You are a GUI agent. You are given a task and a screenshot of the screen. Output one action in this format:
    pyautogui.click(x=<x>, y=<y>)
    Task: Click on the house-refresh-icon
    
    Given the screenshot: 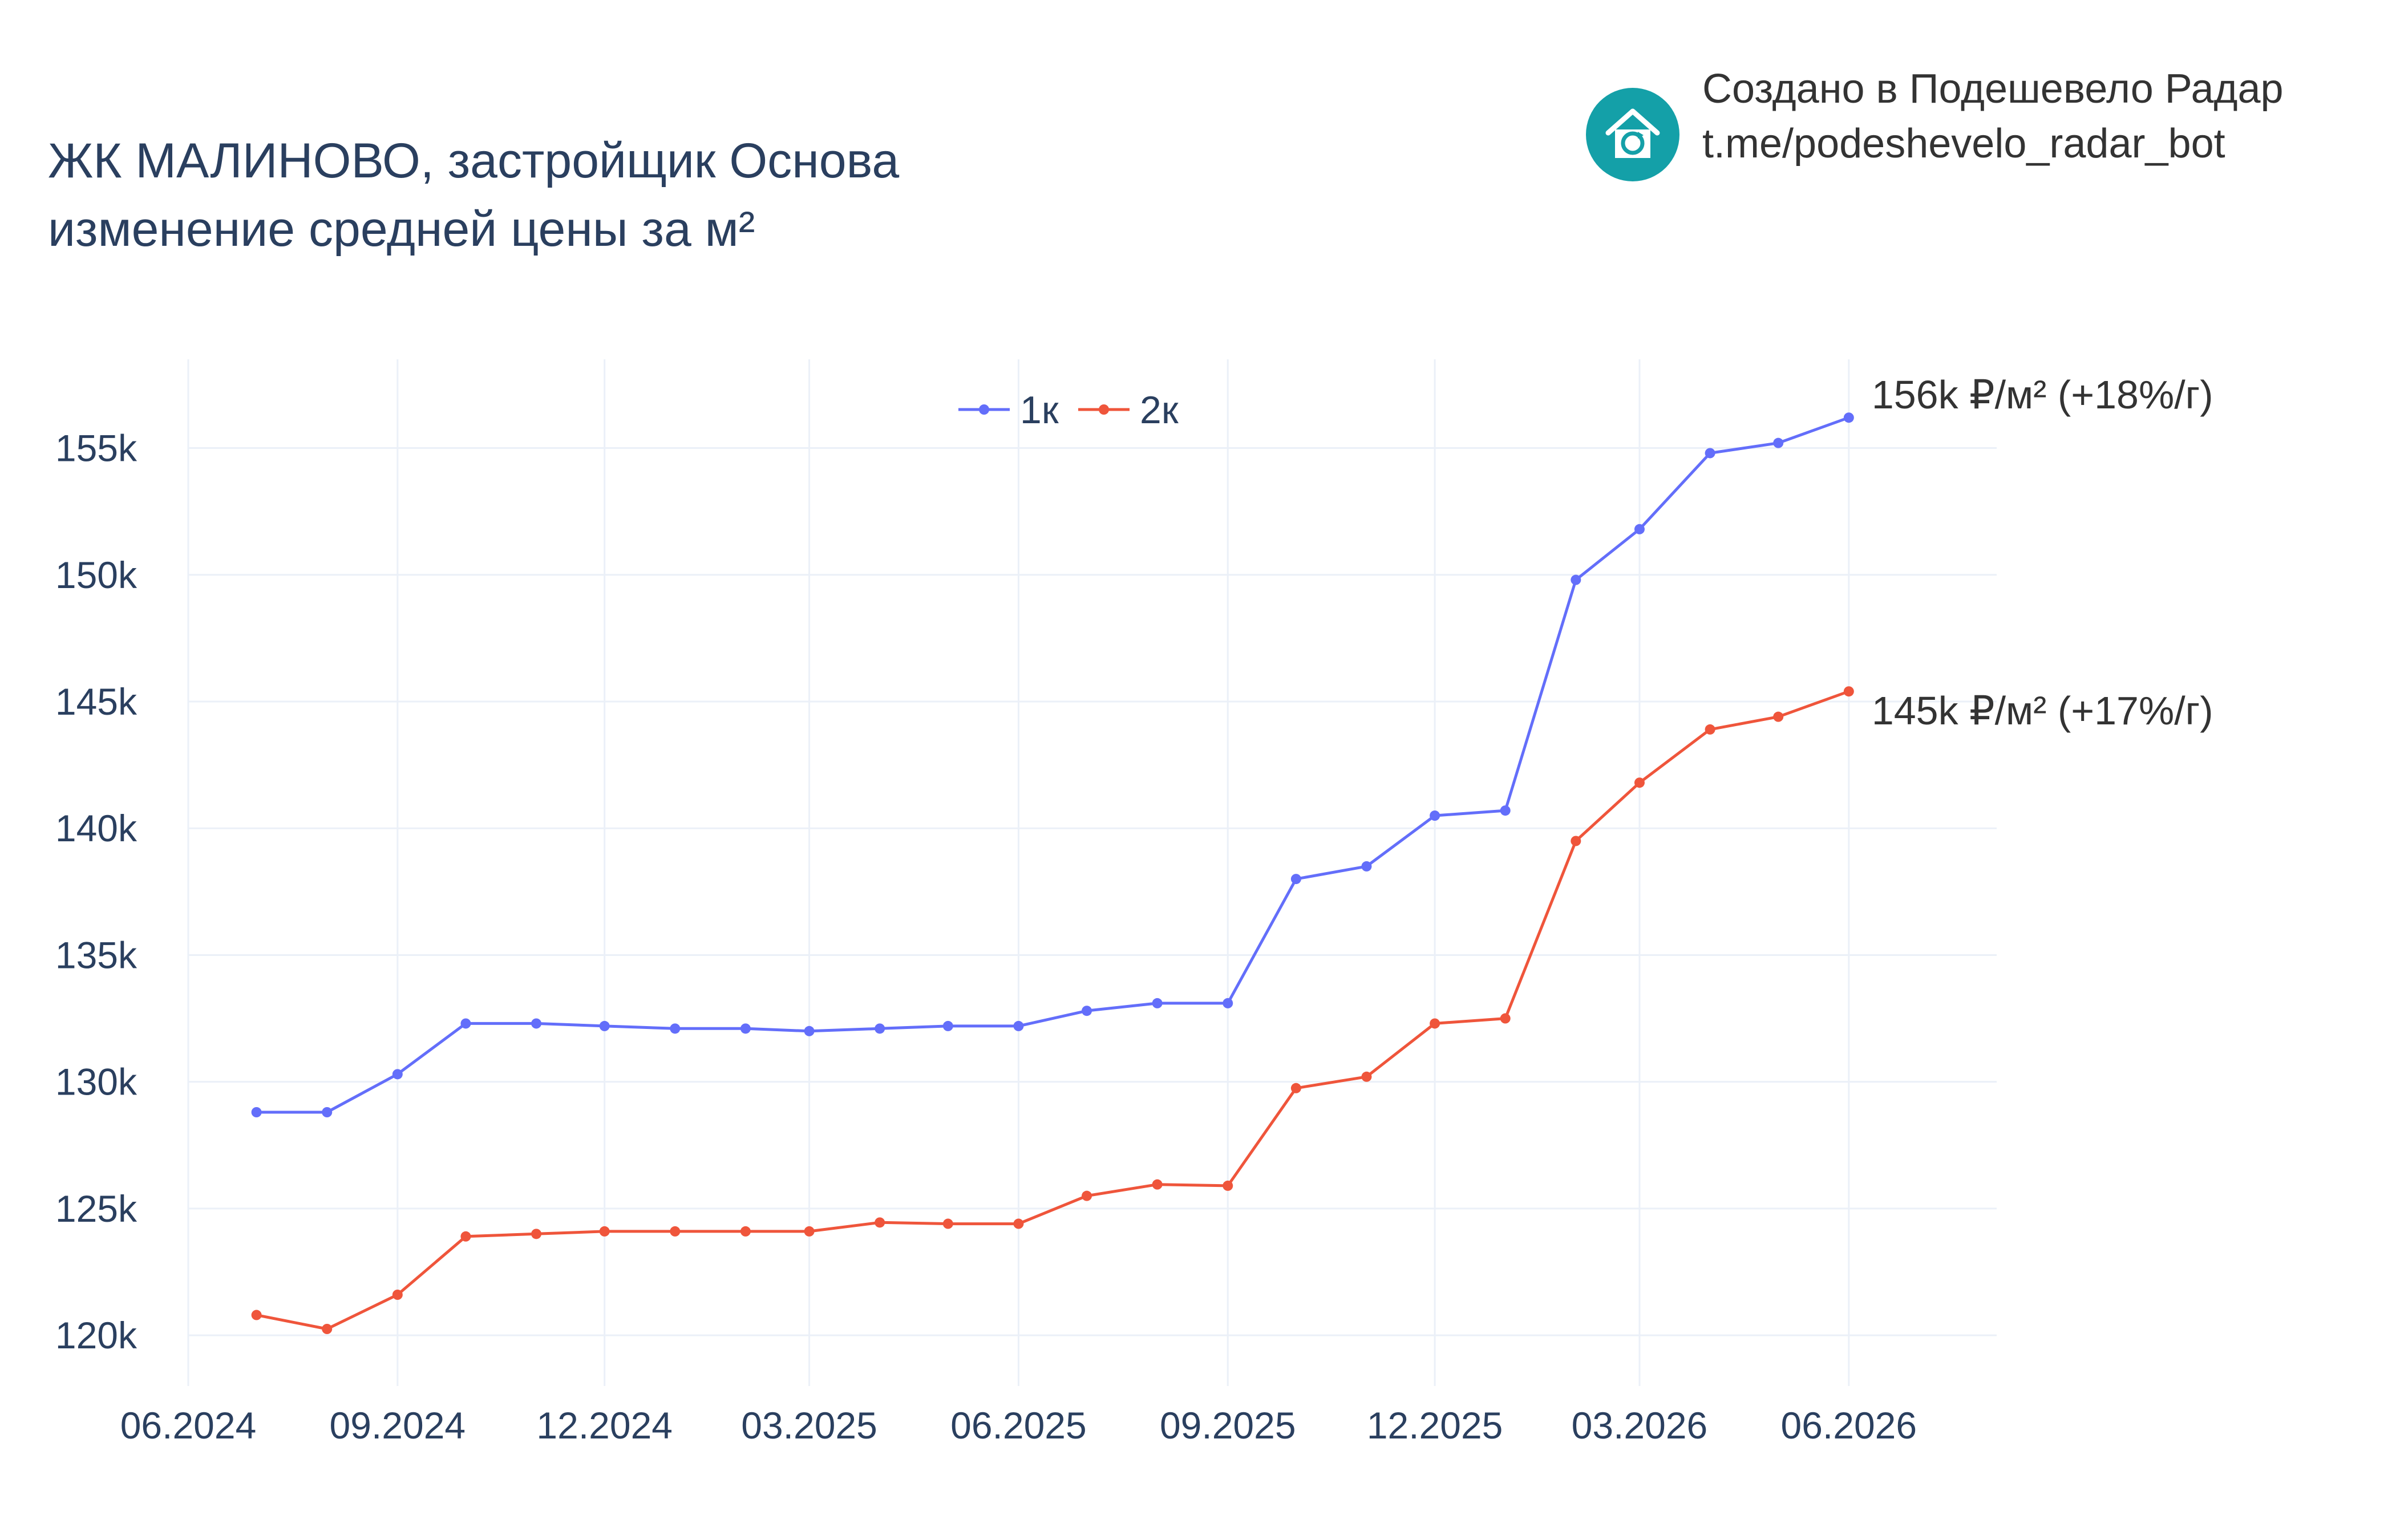 What is the action you would take?
    pyautogui.click(x=1632, y=135)
    